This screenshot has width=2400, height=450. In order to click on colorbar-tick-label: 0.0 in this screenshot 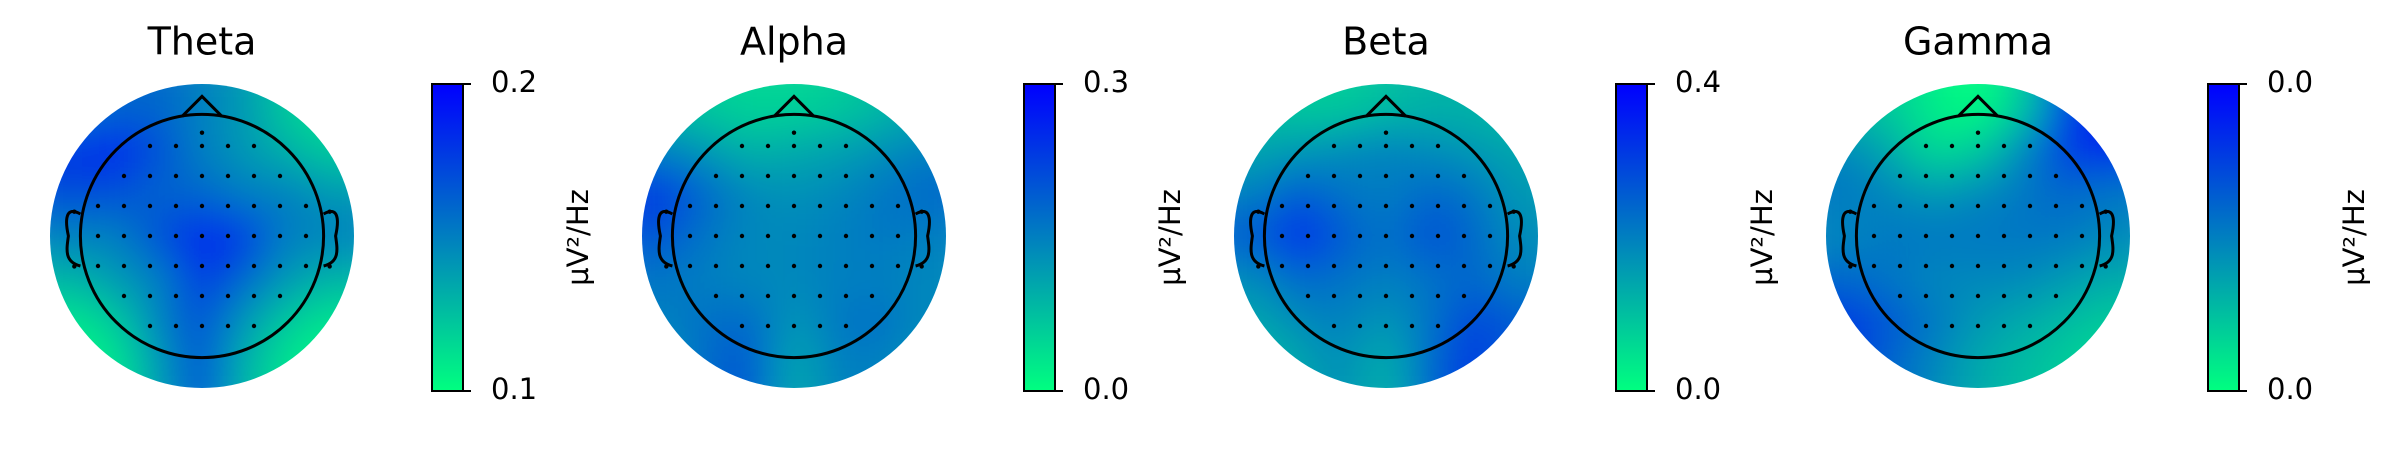, I will do `click(1698, 389)`.